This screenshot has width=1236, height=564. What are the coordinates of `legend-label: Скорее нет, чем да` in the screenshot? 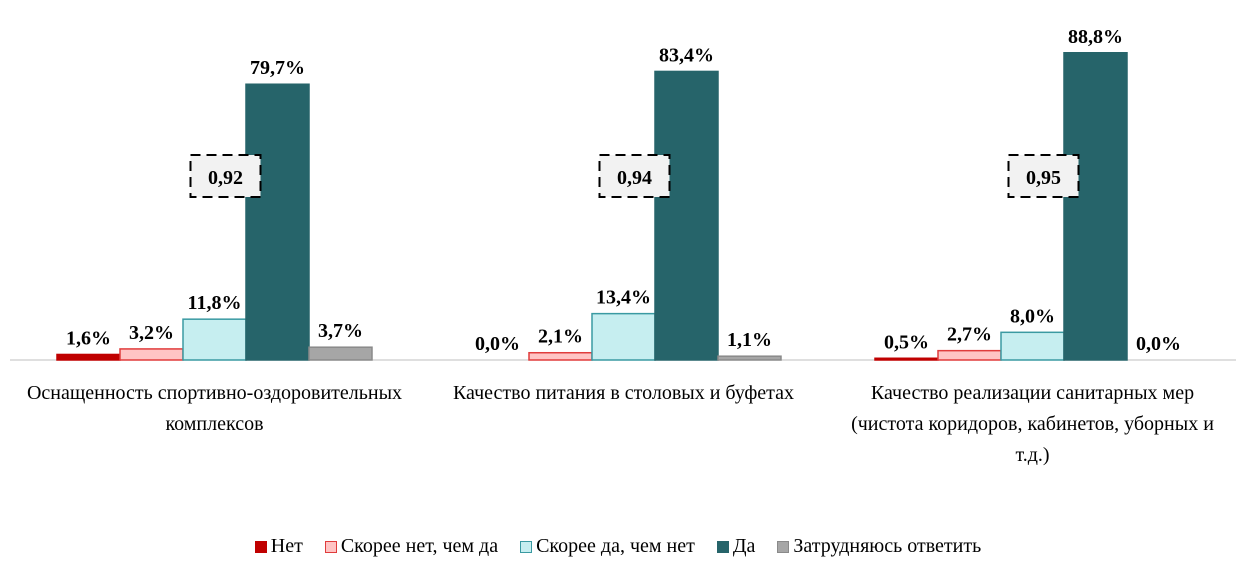 It's located at (419, 546).